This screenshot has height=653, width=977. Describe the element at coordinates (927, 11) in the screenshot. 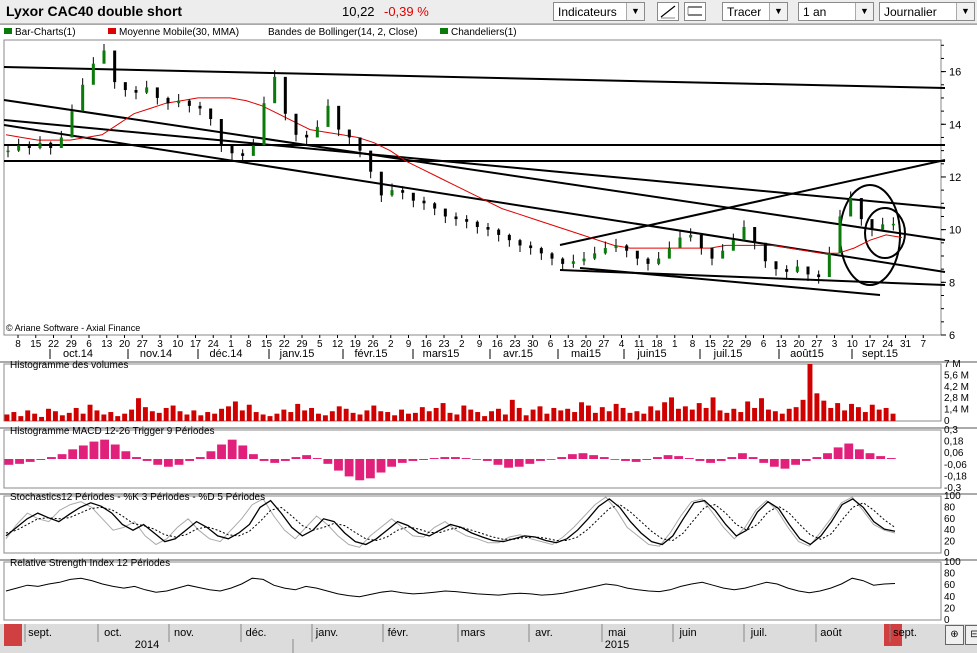

I see `interval-dropdown: Journalier ▼` at that location.